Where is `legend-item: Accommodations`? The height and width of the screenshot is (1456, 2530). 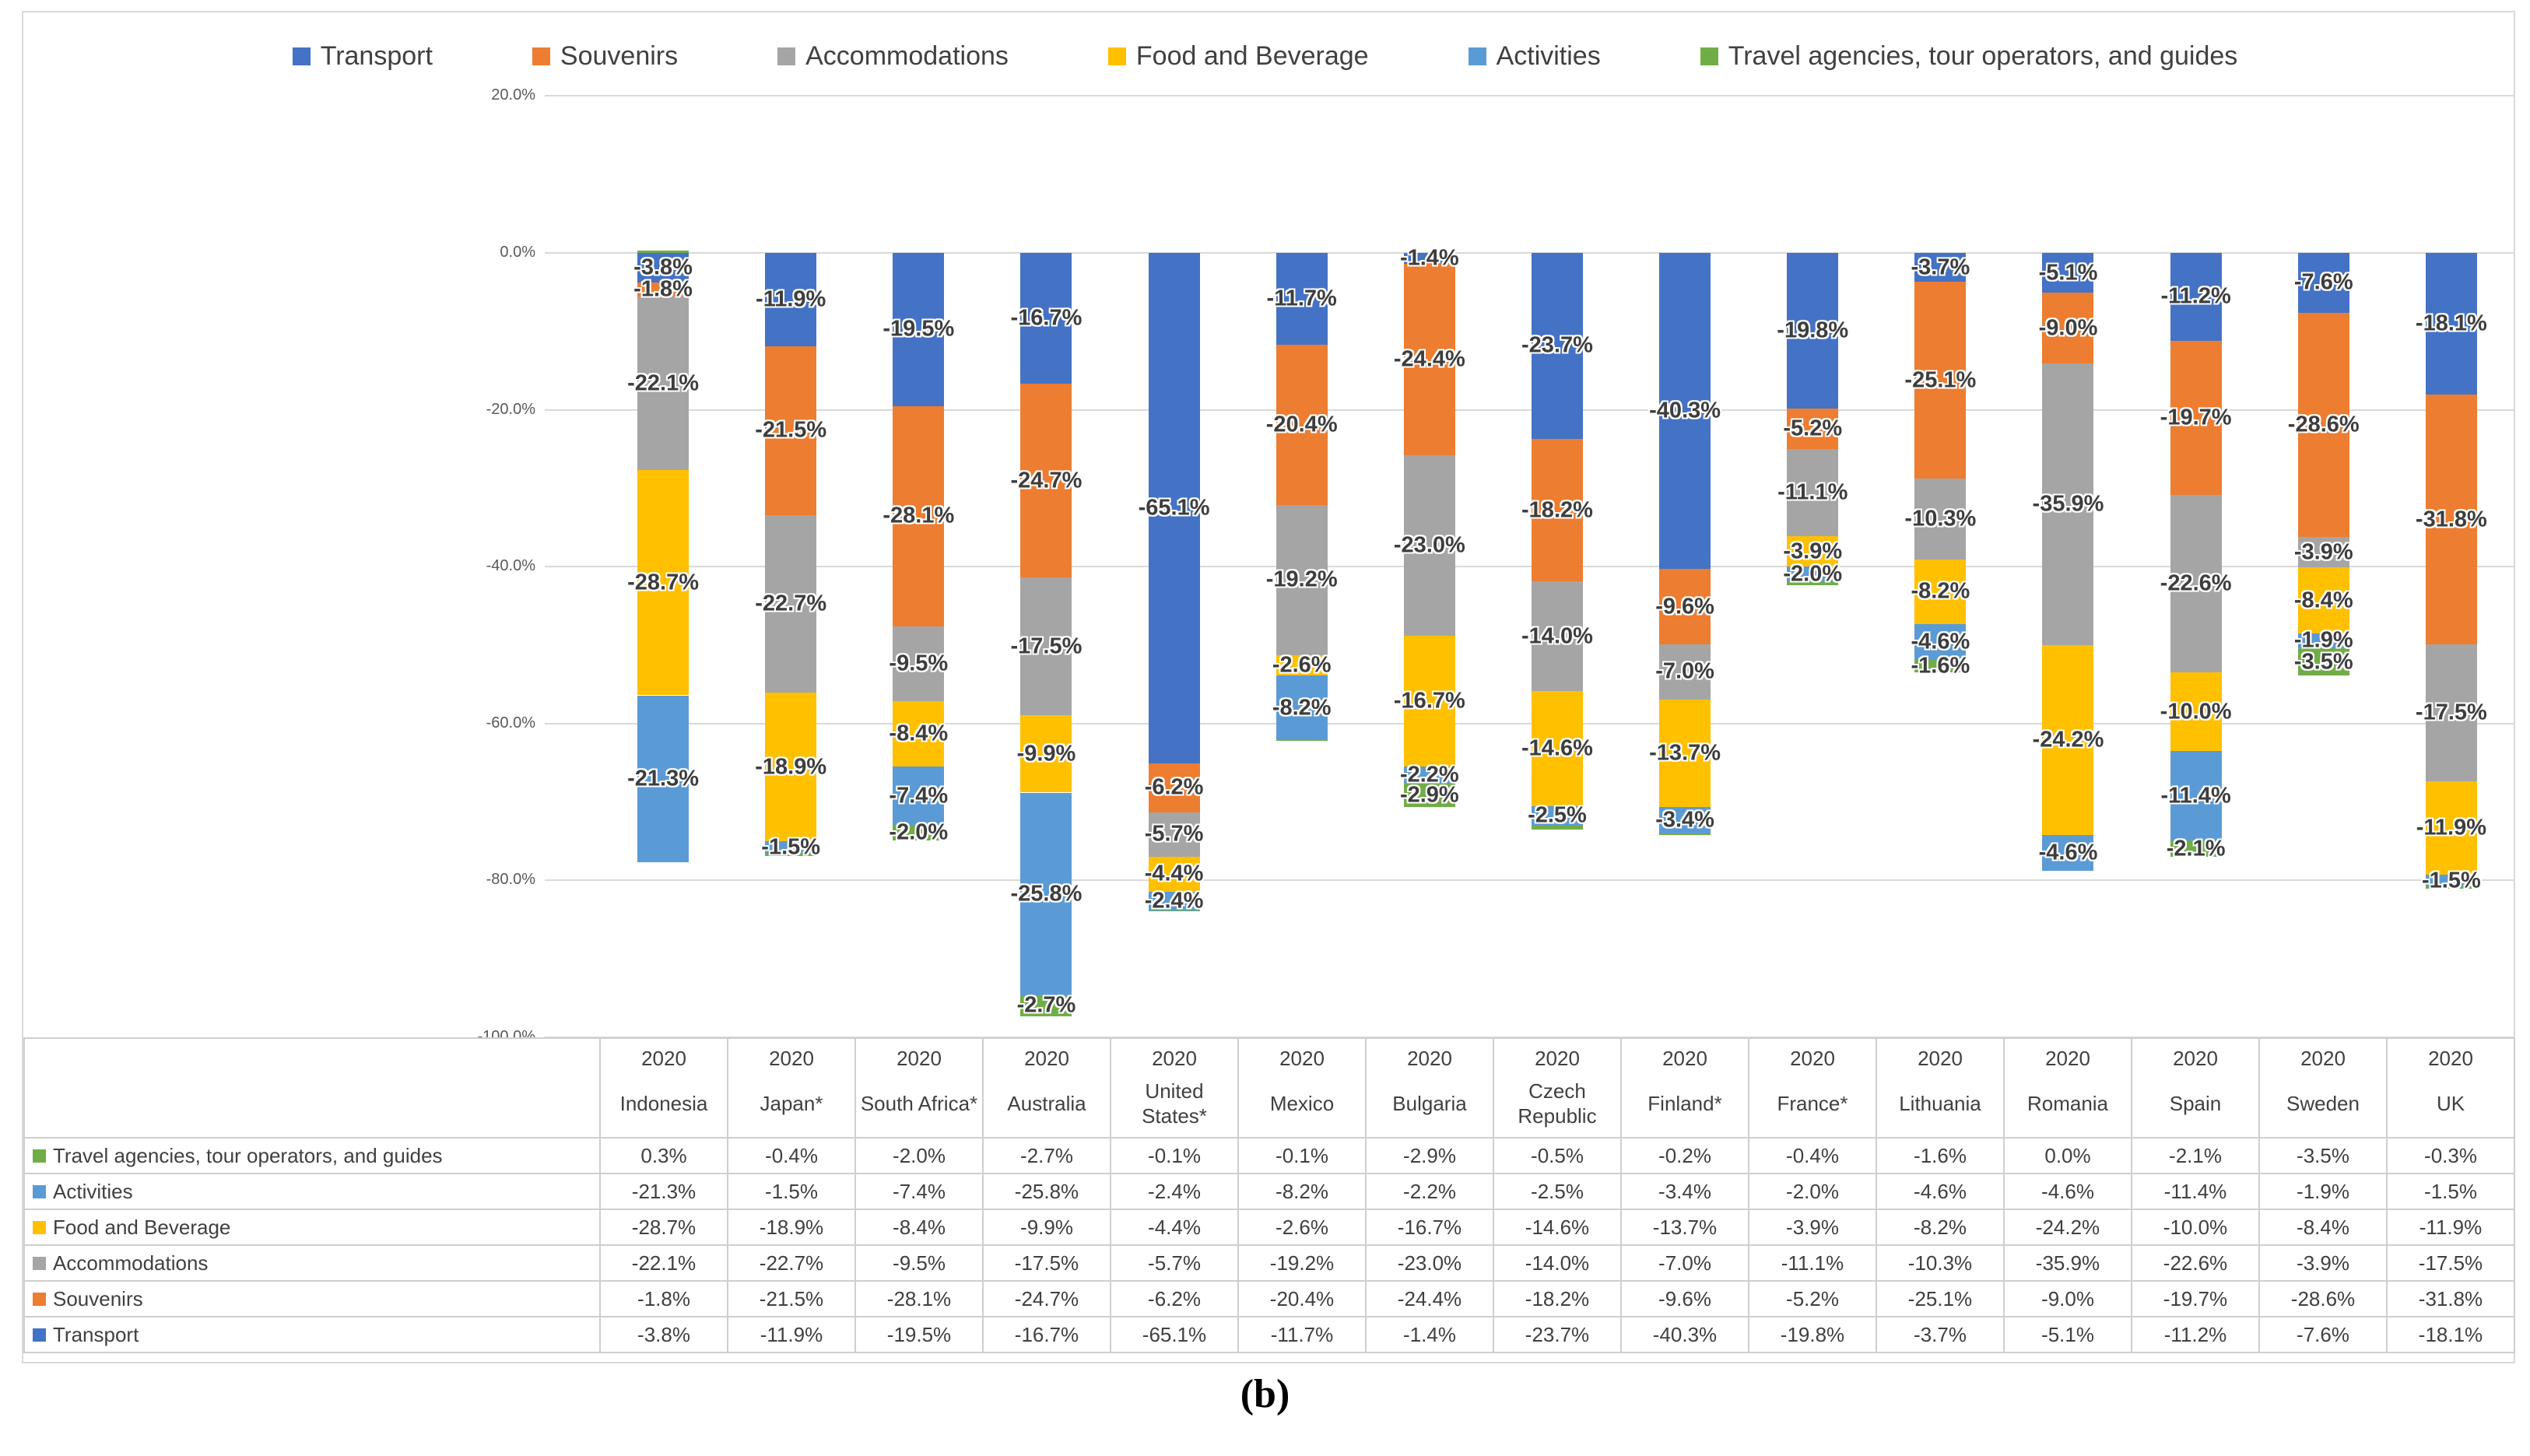 legend-item: Accommodations is located at coordinates (893, 57).